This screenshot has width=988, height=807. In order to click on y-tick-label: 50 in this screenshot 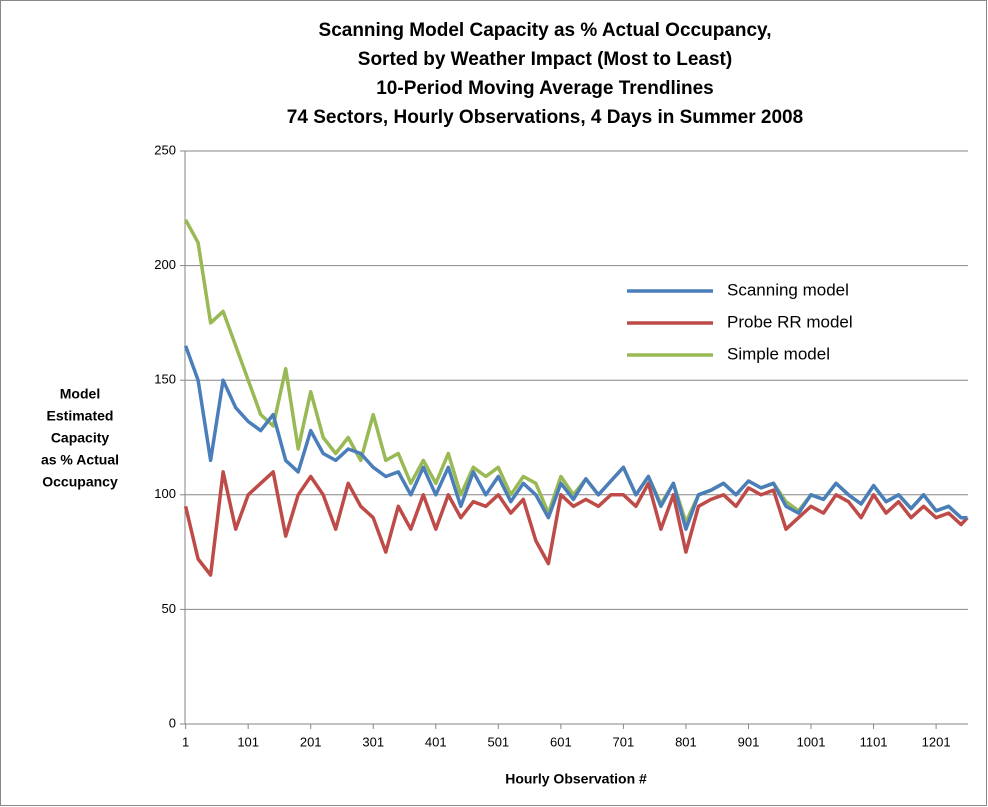, I will do `click(169, 608)`.